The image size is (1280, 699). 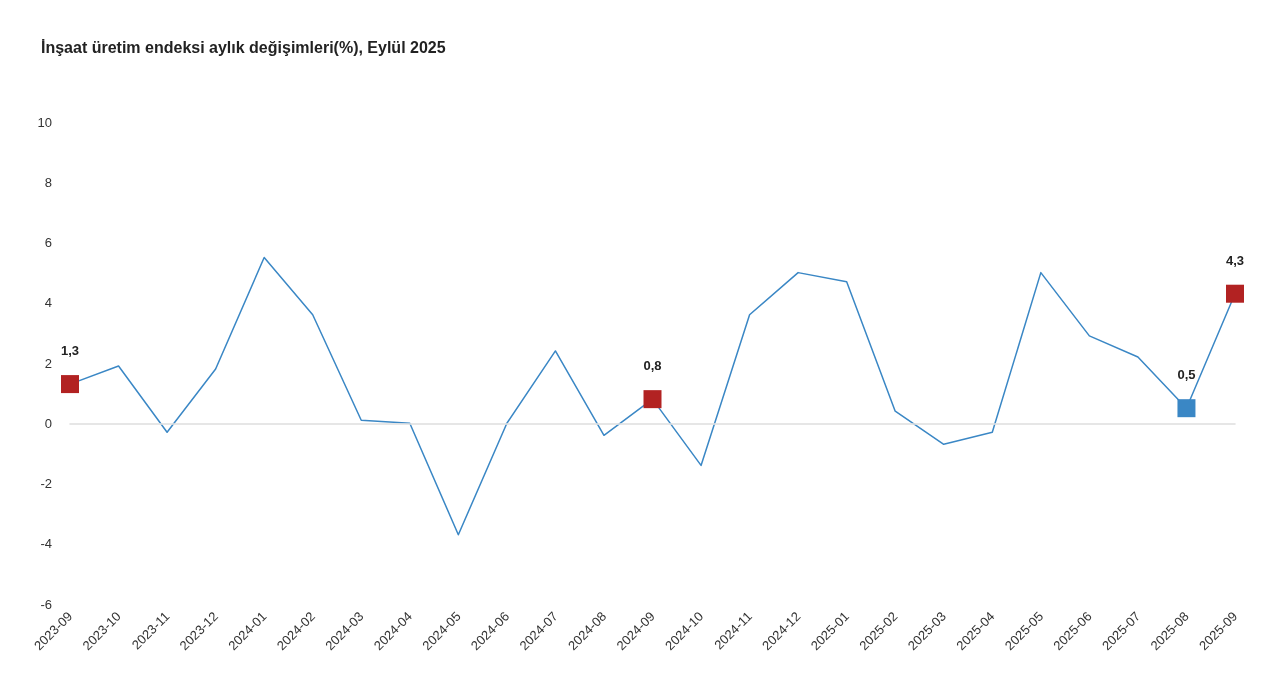 I want to click on y-tick-label: -6, so click(x=46, y=604).